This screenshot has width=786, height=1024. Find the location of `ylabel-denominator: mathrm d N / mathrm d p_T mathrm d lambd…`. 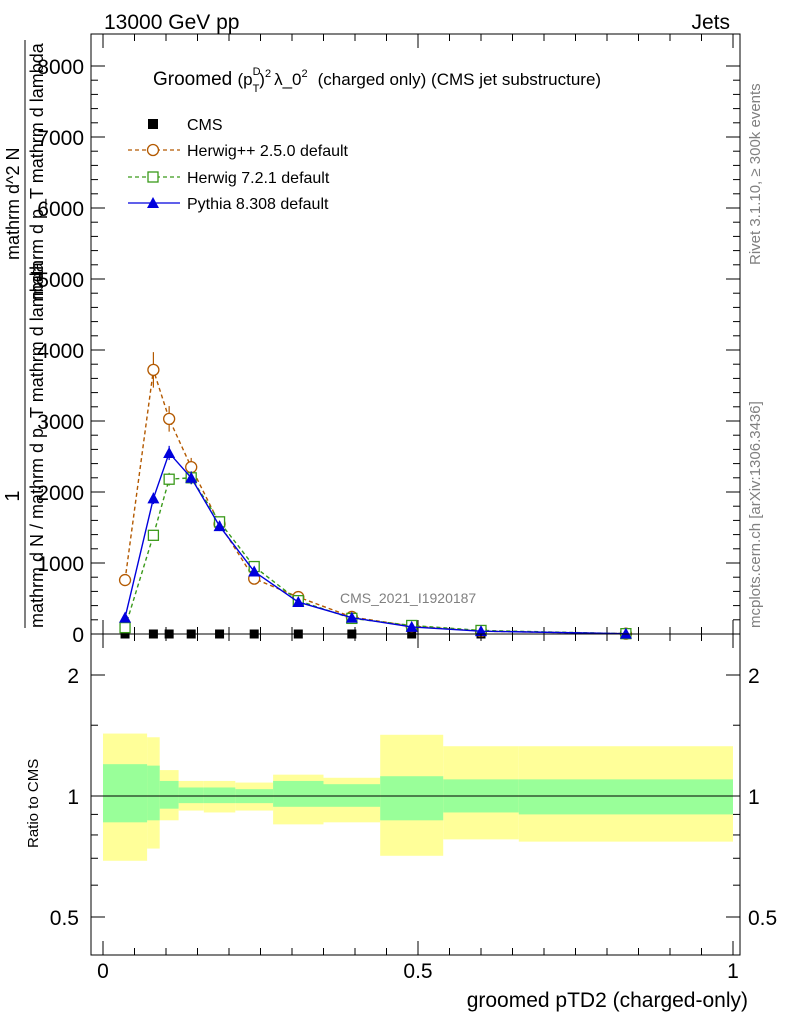

ylabel-denominator: mathrm d N / mathrm d p_T mathrm d lambd… is located at coordinates (37, 444).